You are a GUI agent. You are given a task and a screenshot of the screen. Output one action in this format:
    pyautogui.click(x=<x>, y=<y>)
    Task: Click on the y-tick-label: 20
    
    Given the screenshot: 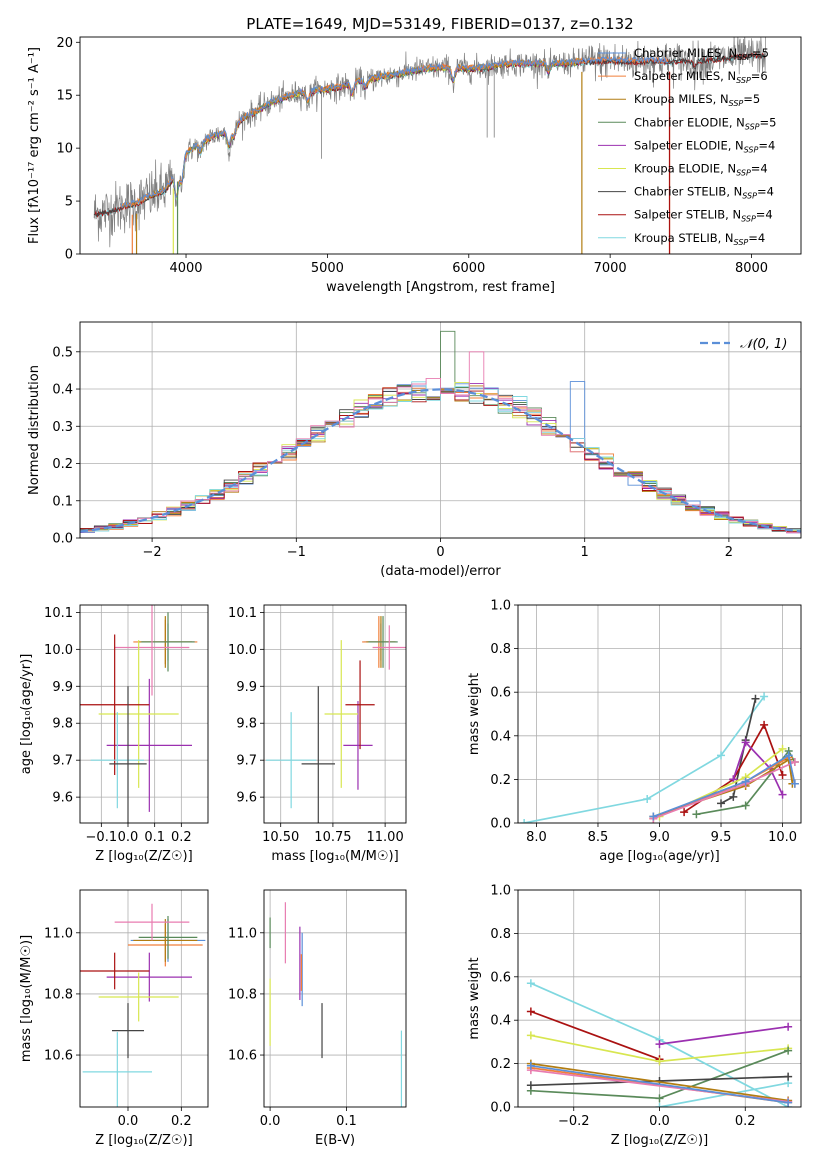 What is the action you would take?
    pyautogui.click(x=64, y=43)
    